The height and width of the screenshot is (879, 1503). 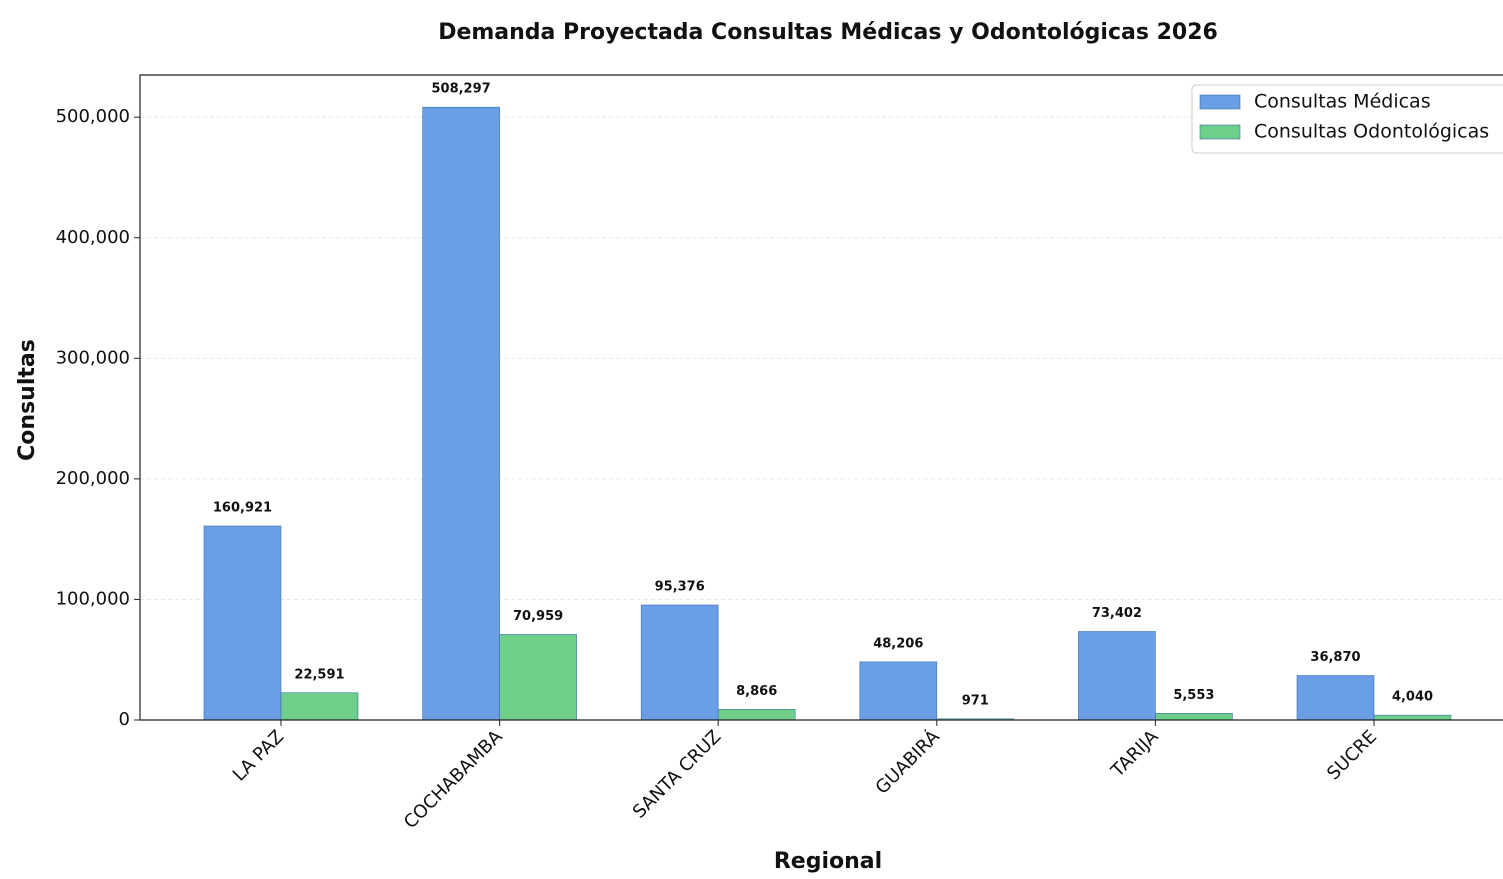 I want to click on x-tick-label: LA PAZ, so click(x=258, y=755).